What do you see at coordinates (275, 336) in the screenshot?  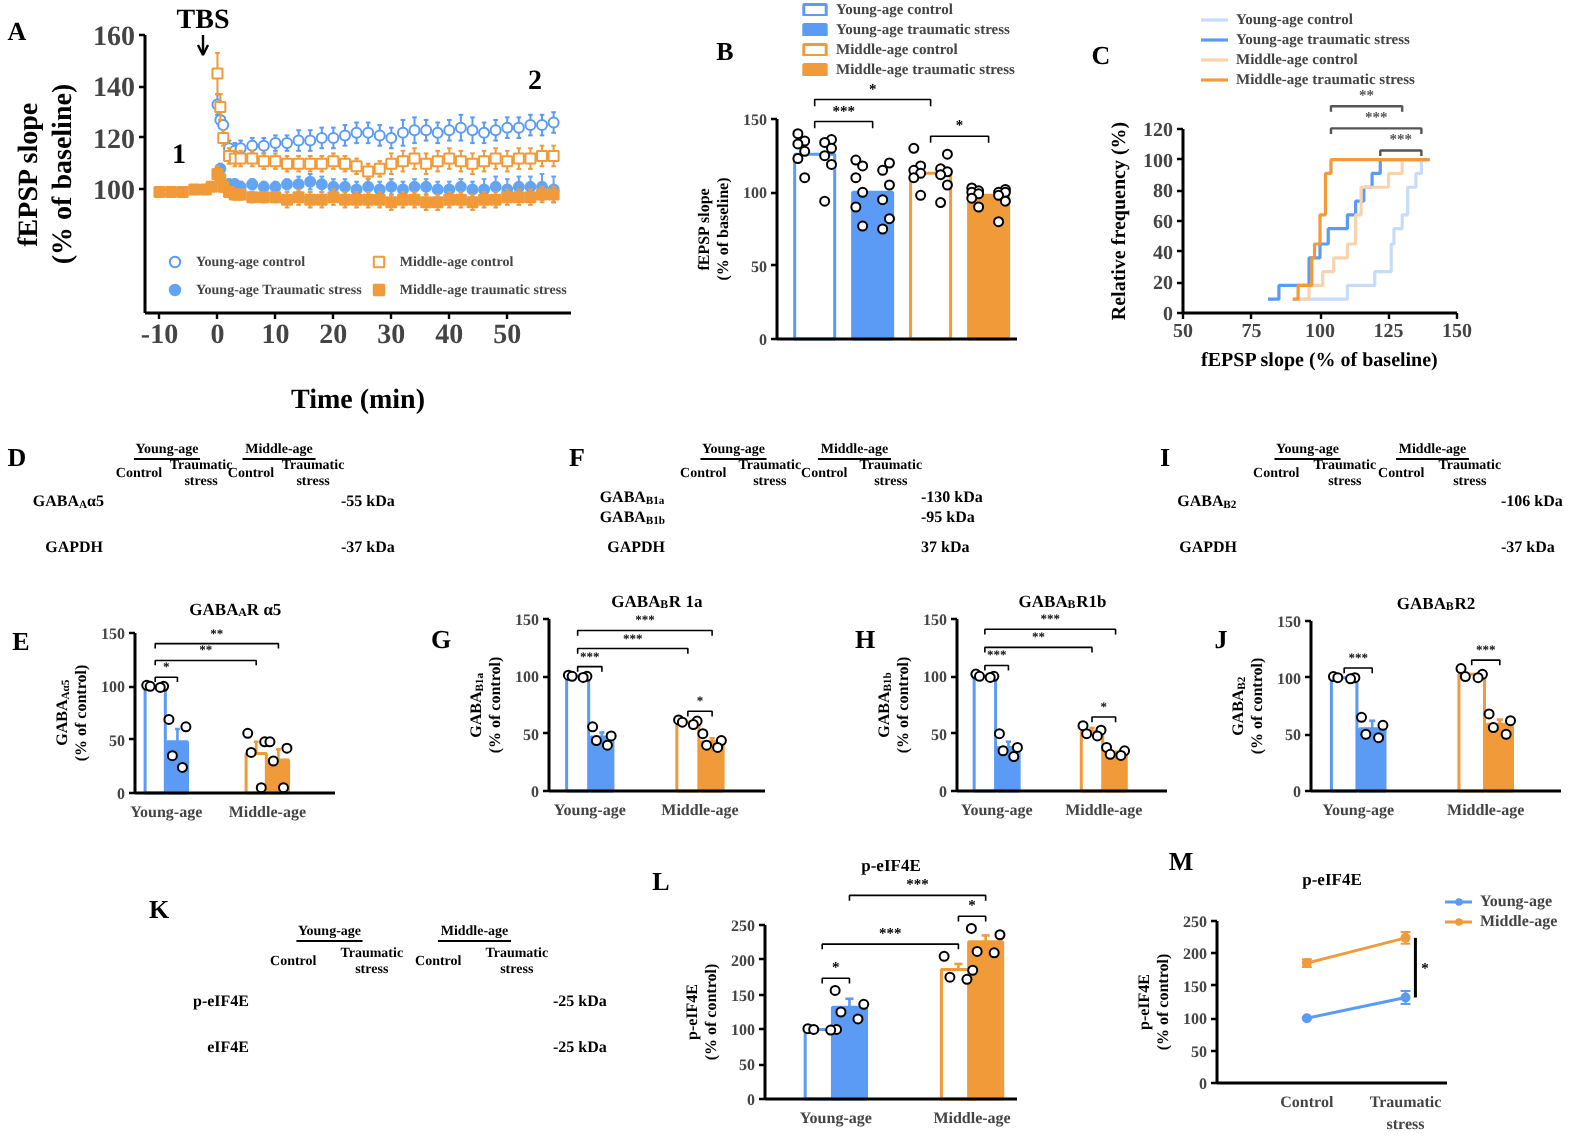 I see `x-tick-label: 10` at bounding box center [275, 336].